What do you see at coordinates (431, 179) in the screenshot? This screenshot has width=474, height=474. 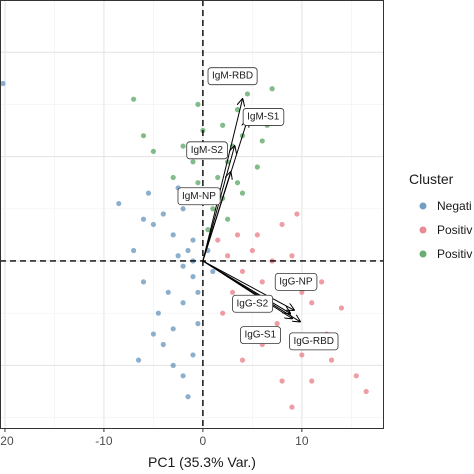 I see `legend-title: Cluster` at bounding box center [431, 179].